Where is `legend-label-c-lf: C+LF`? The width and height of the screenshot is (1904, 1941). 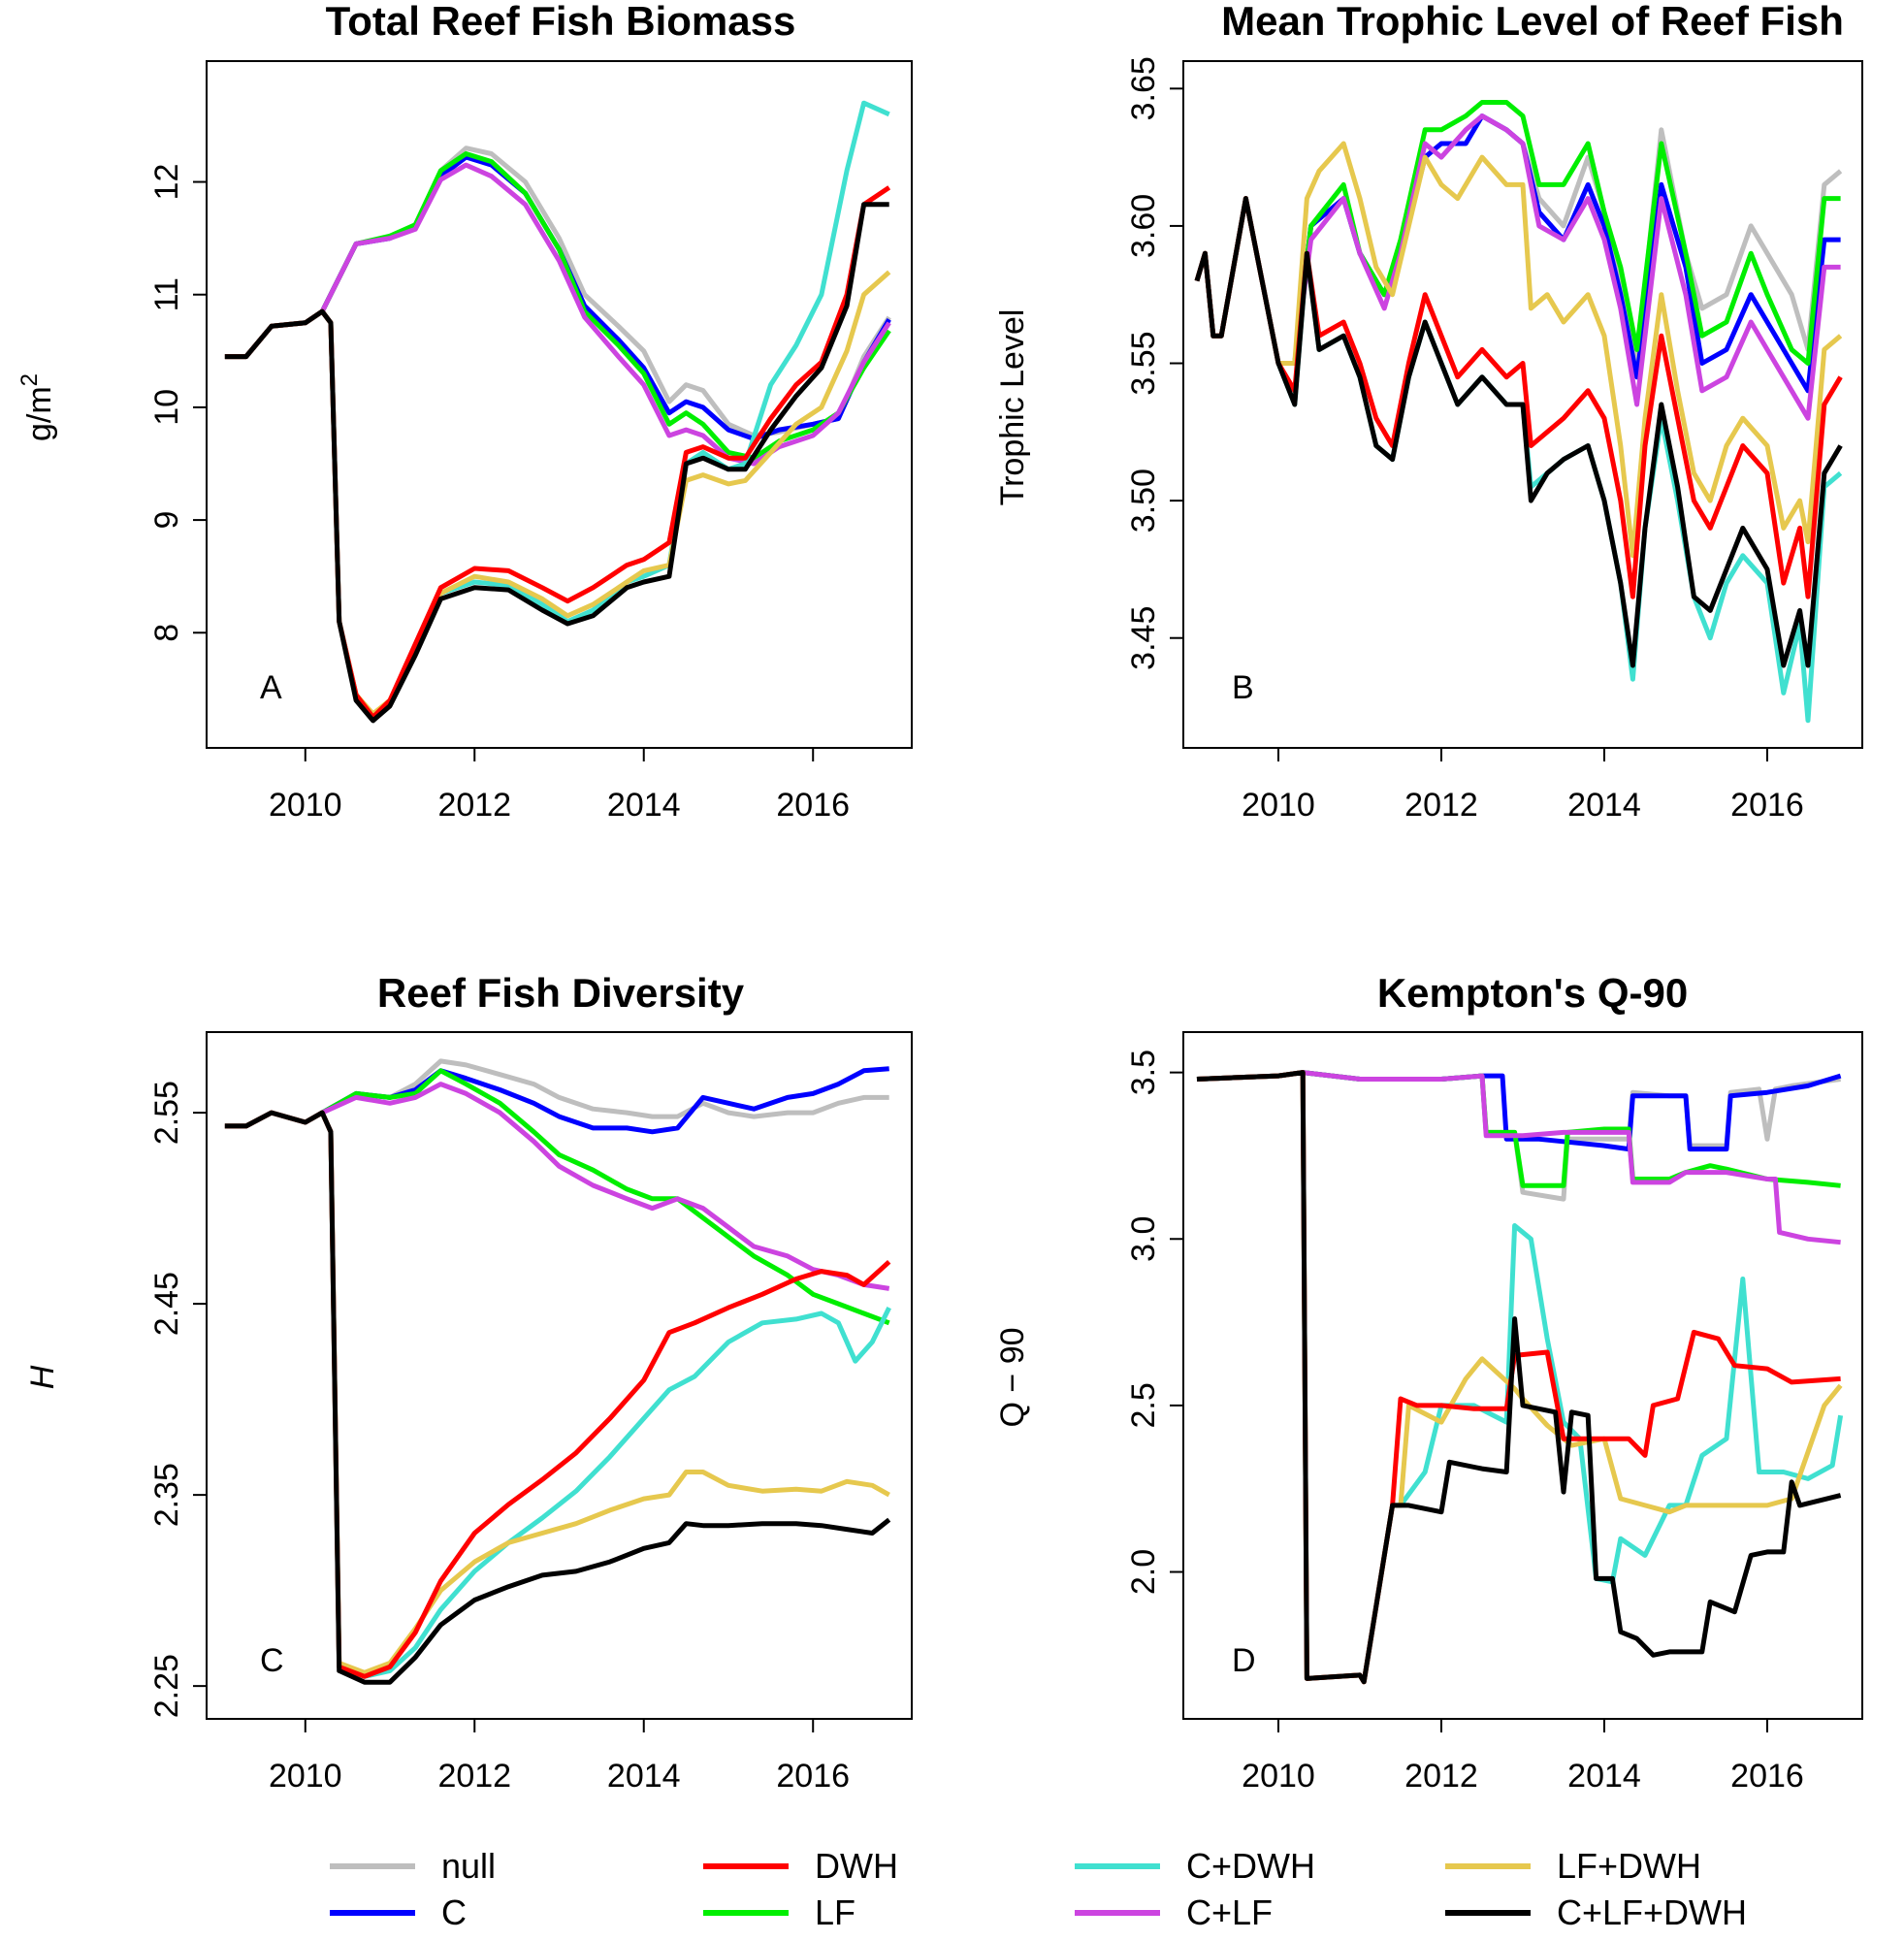 legend-label-c-lf: C+LF is located at coordinates (1229, 1912).